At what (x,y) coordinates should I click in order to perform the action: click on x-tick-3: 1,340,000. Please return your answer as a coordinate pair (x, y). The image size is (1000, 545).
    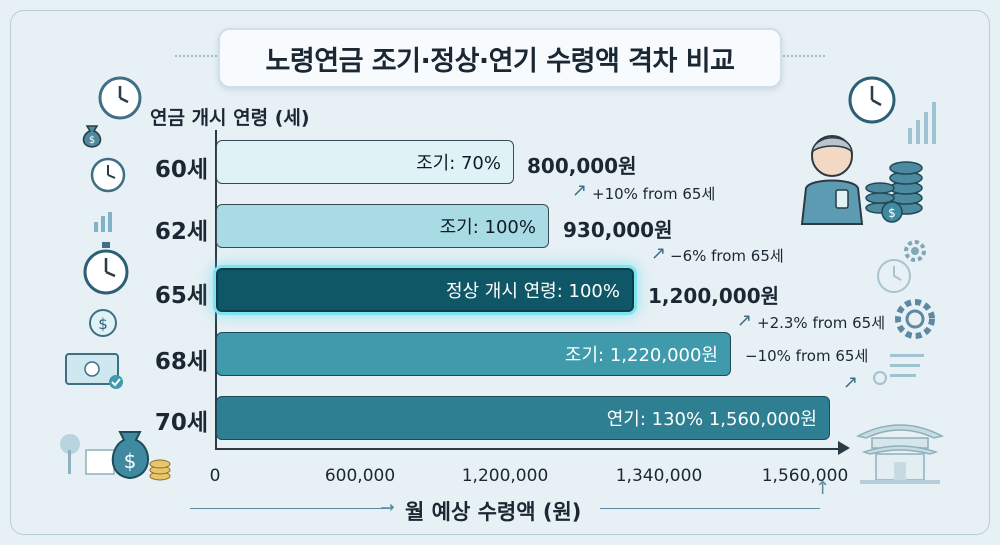
    Looking at the image, I should click on (659, 476).